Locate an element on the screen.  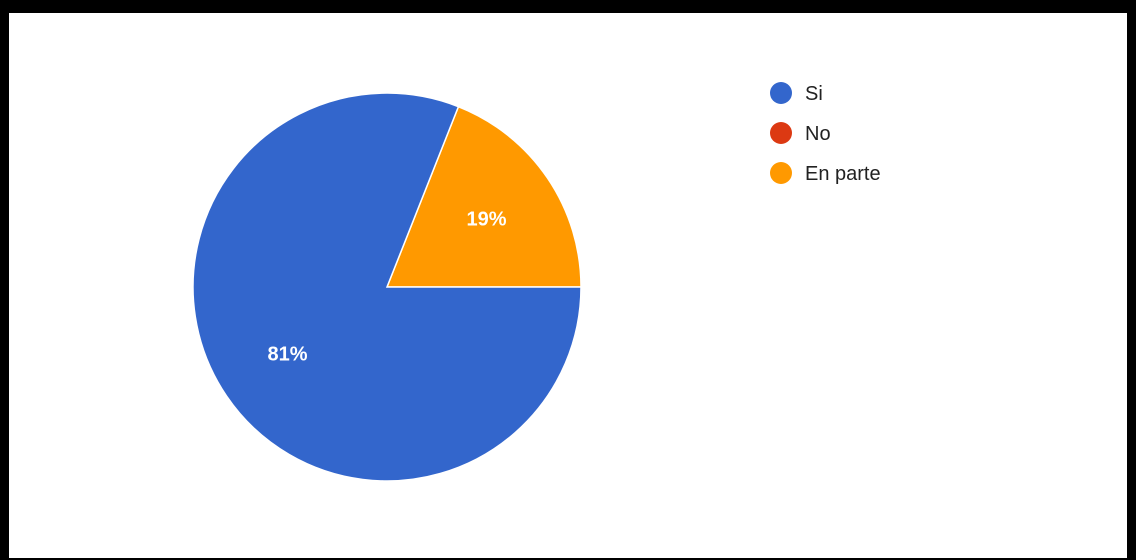
slice-label-en-parte: 19% is located at coordinates (486, 219).